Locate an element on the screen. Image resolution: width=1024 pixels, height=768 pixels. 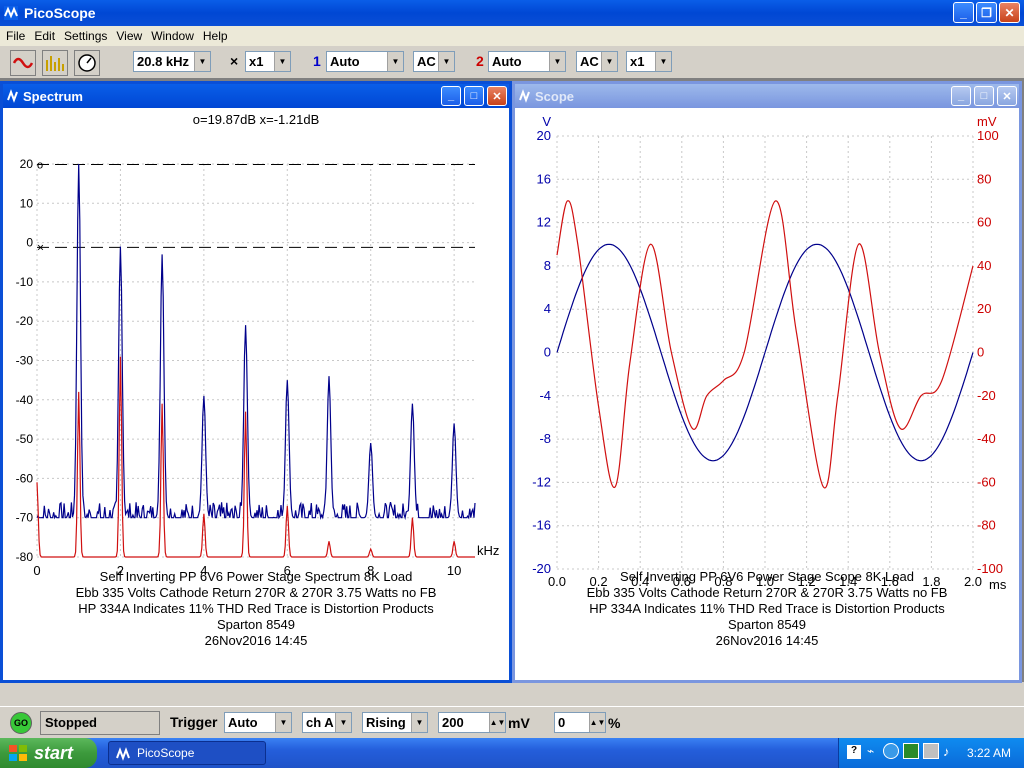
menu-edit: Edit is located at coordinates (45, 36).